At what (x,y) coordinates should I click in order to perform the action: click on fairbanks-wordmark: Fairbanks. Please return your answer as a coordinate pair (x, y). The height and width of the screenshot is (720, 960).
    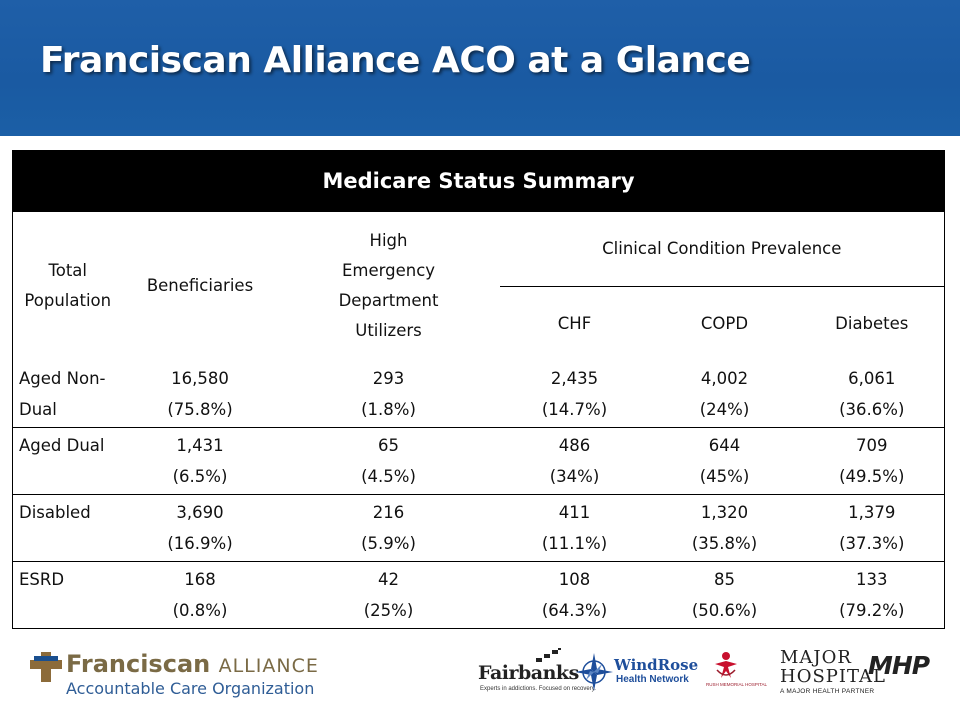
    Looking at the image, I should click on (528, 673).